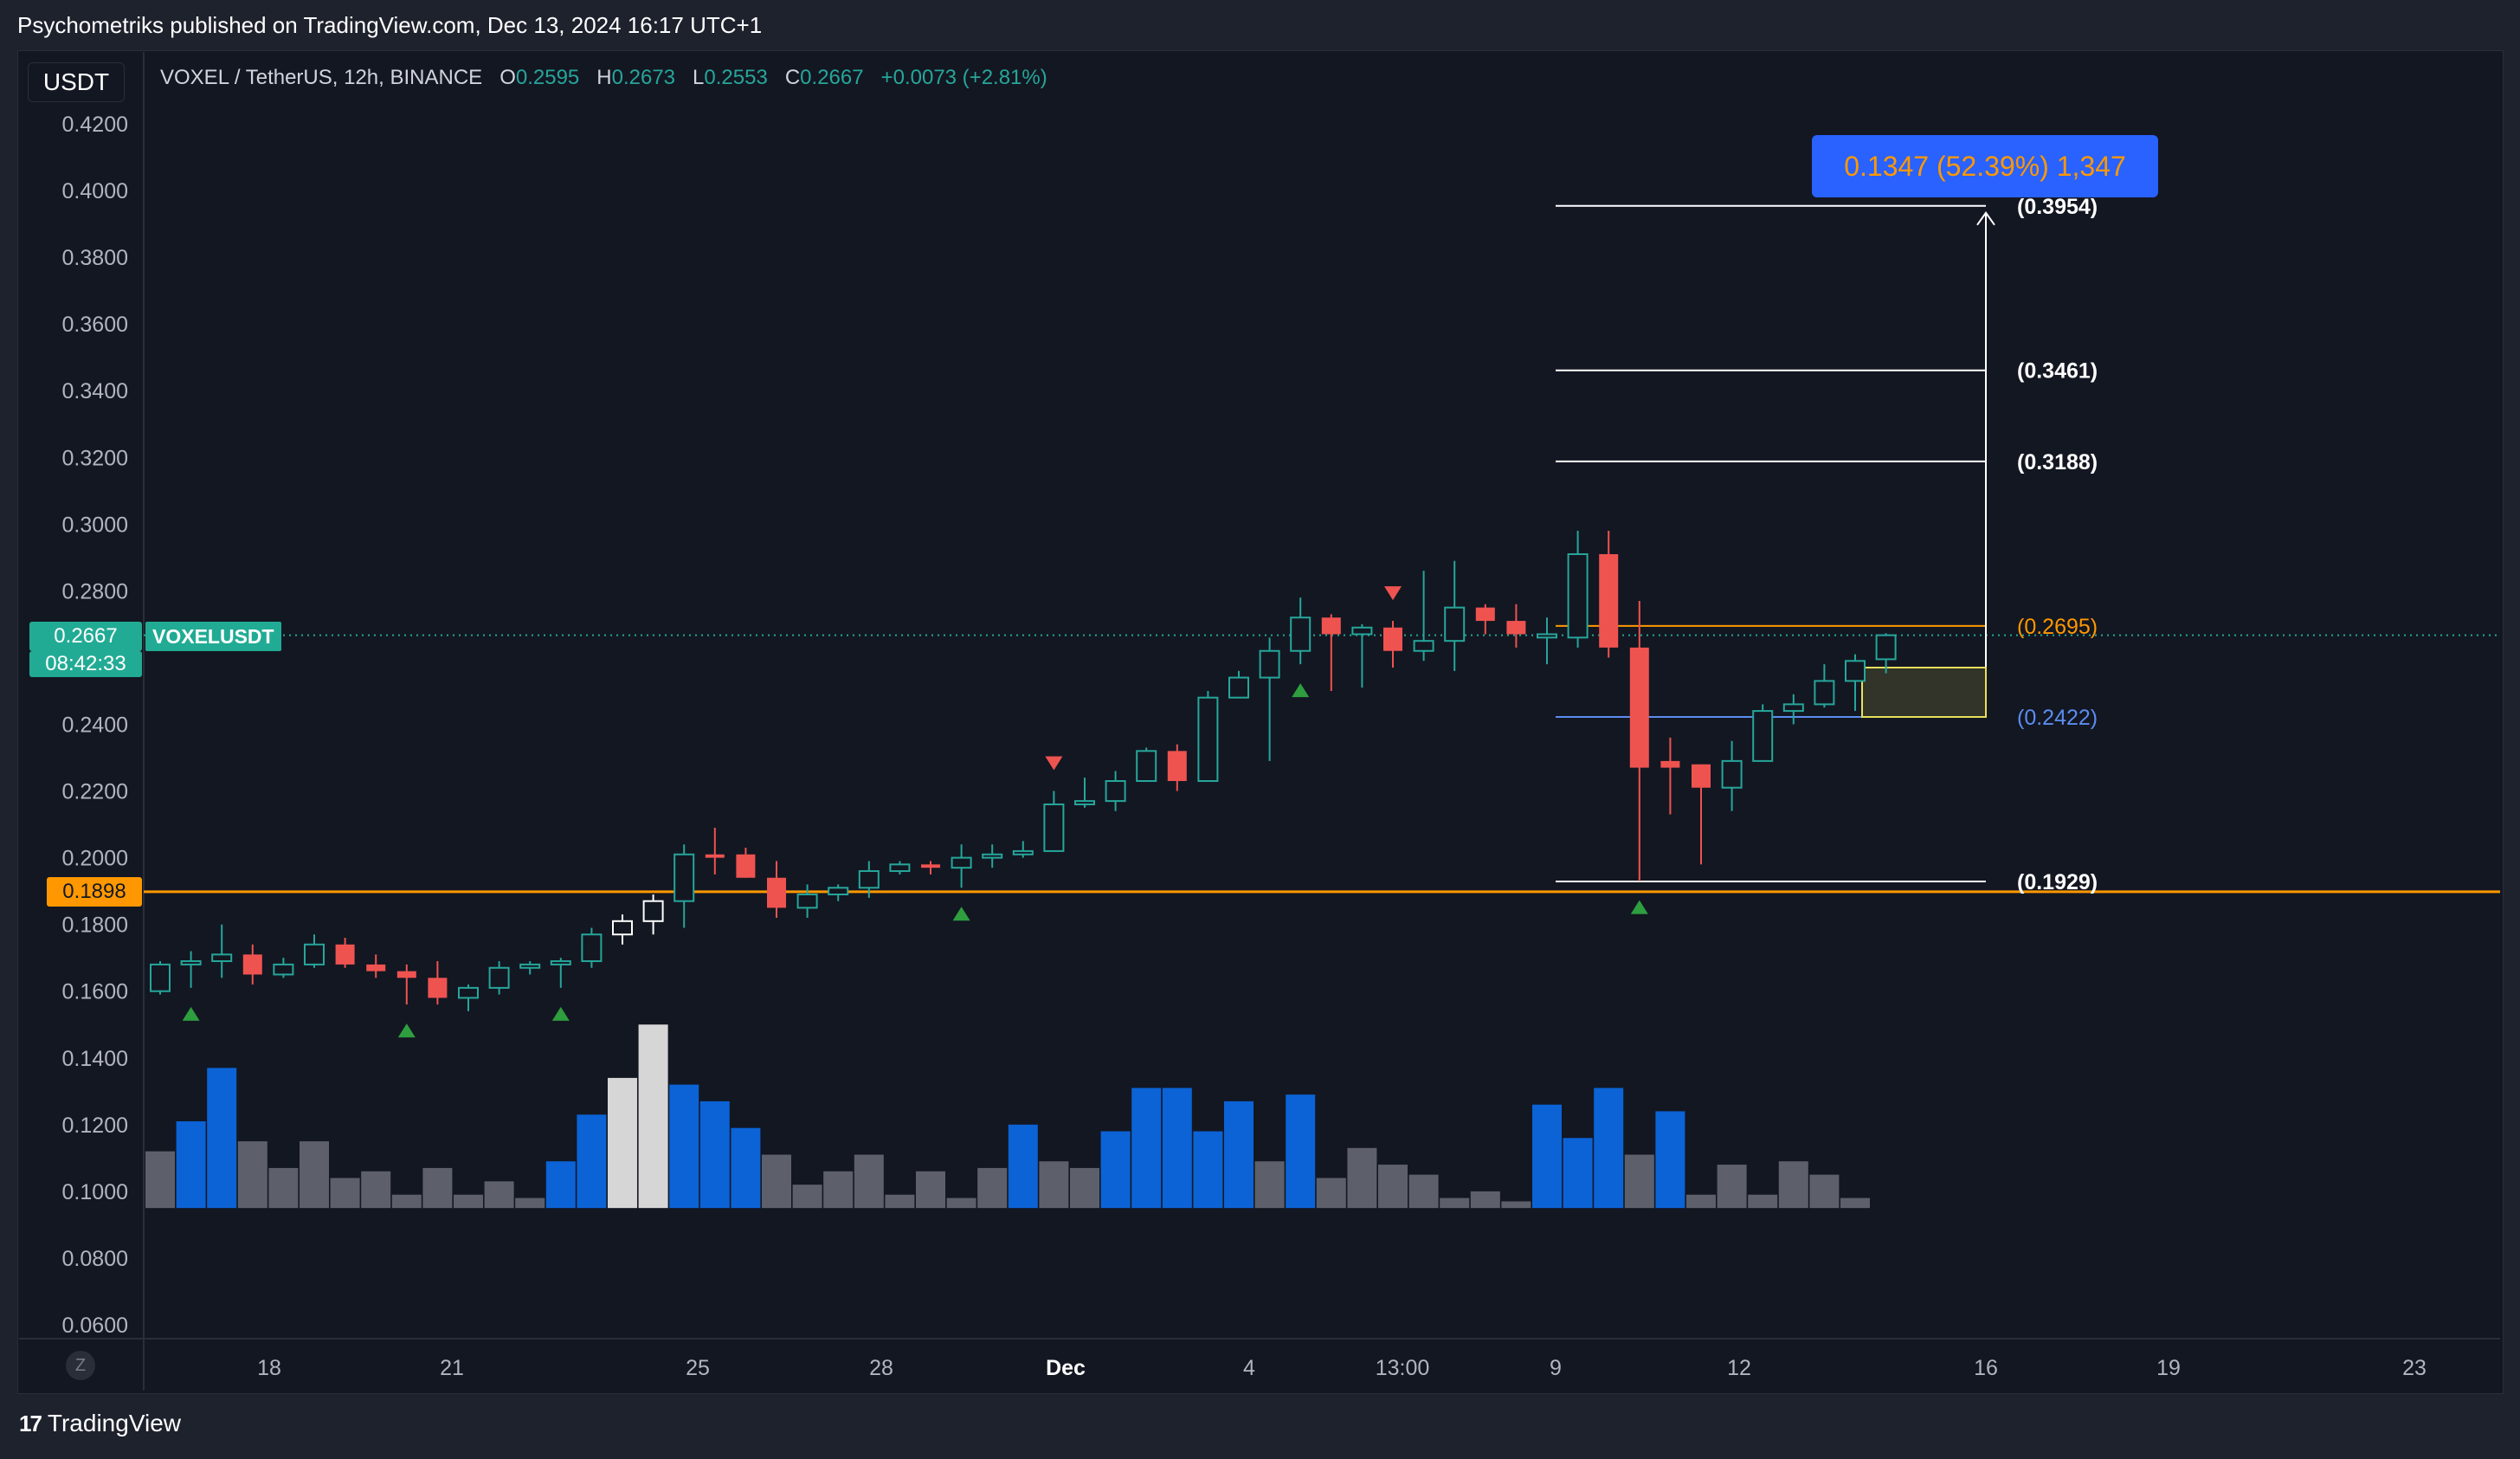 Image resolution: width=2520 pixels, height=1459 pixels. I want to click on target-zone-box, so click(1924, 693).